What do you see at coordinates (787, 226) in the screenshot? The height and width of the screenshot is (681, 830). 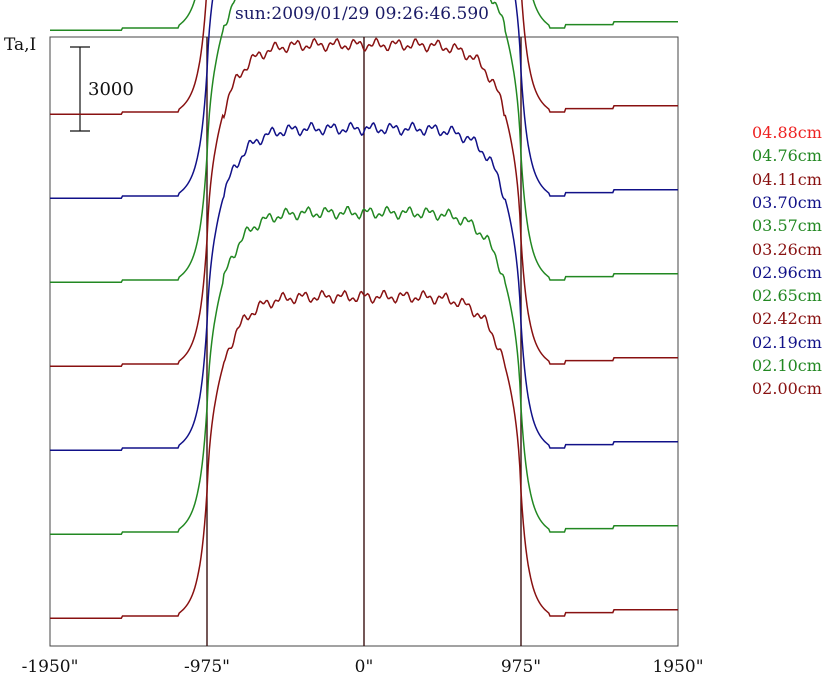 I see `legend-item: 03.57cm` at bounding box center [787, 226].